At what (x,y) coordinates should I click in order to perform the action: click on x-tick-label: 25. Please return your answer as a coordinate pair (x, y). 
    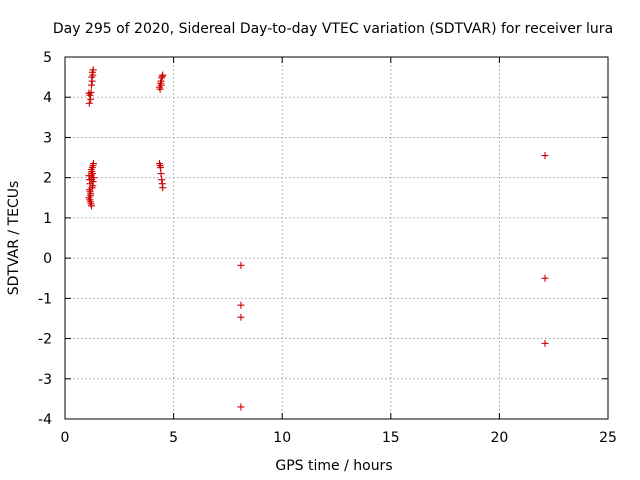
    Looking at the image, I should click on (608, 438).